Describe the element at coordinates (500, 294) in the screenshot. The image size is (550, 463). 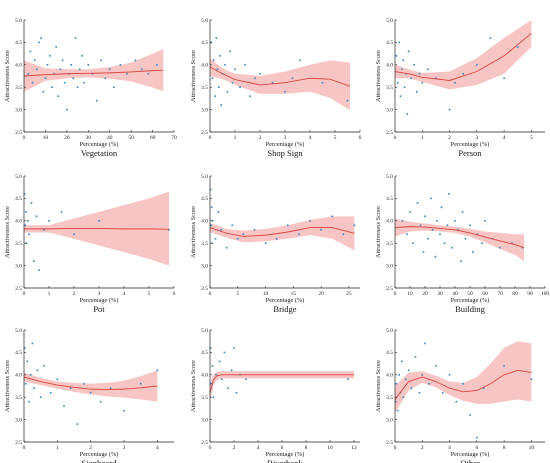
I see `x-tick-label: 70` at that location.